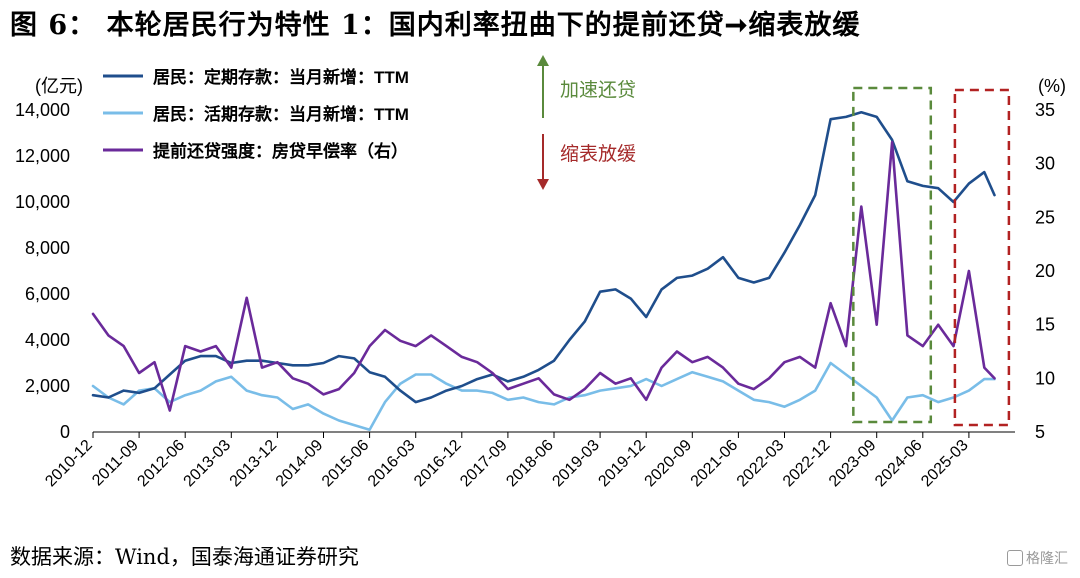 This screenshot has width=1080, height=578. I want to click on x-axis-tick-label: 2014-09, so click(300, 464).